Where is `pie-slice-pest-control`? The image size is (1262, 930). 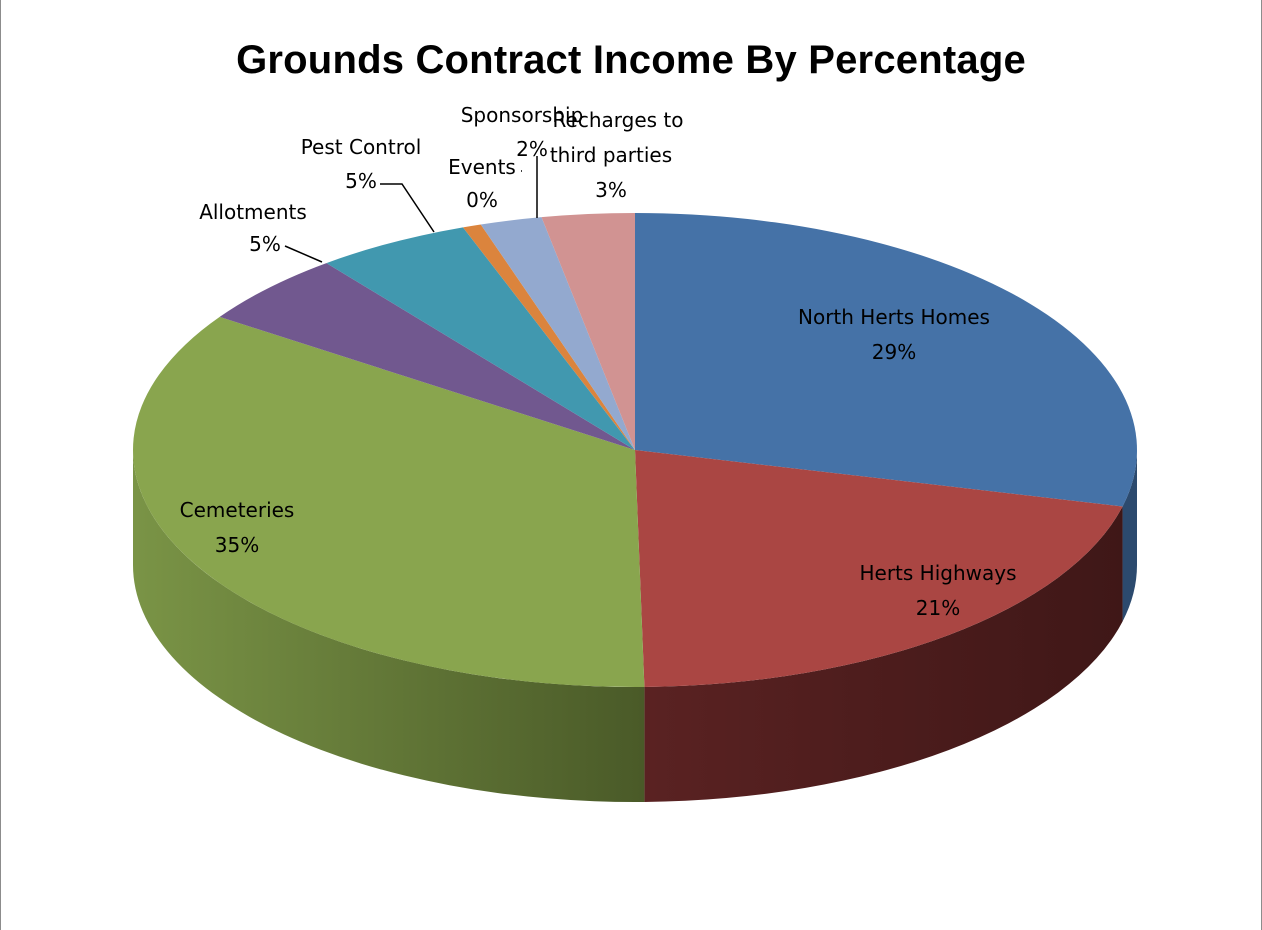 pie-slice-pest-control is located at coordinates (480, 338).